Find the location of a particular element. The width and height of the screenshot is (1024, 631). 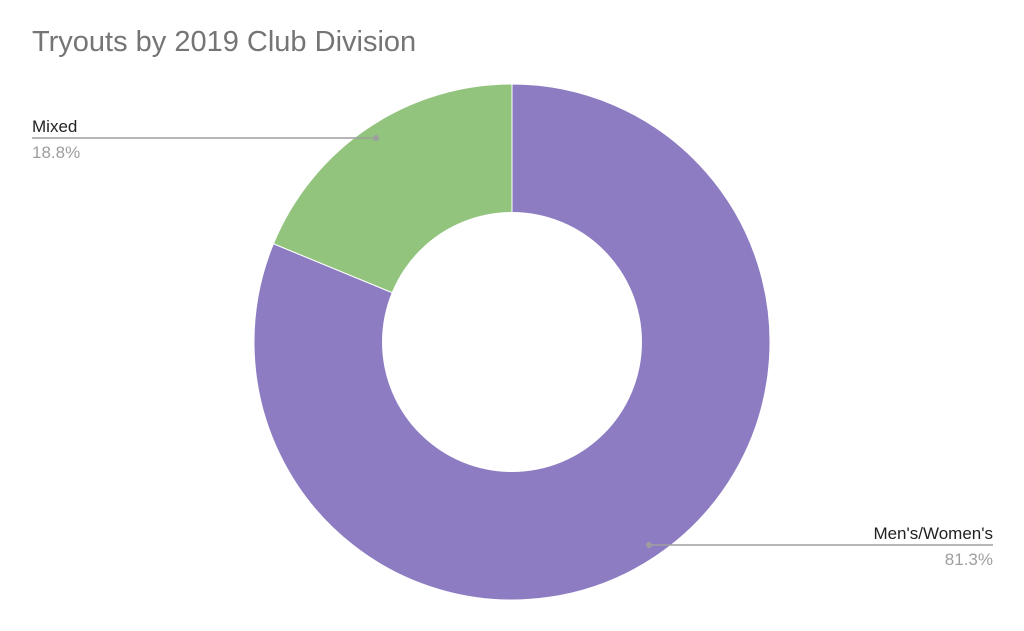

slice-percent-mixed: 18.8% is located at coordinates (56, 152).